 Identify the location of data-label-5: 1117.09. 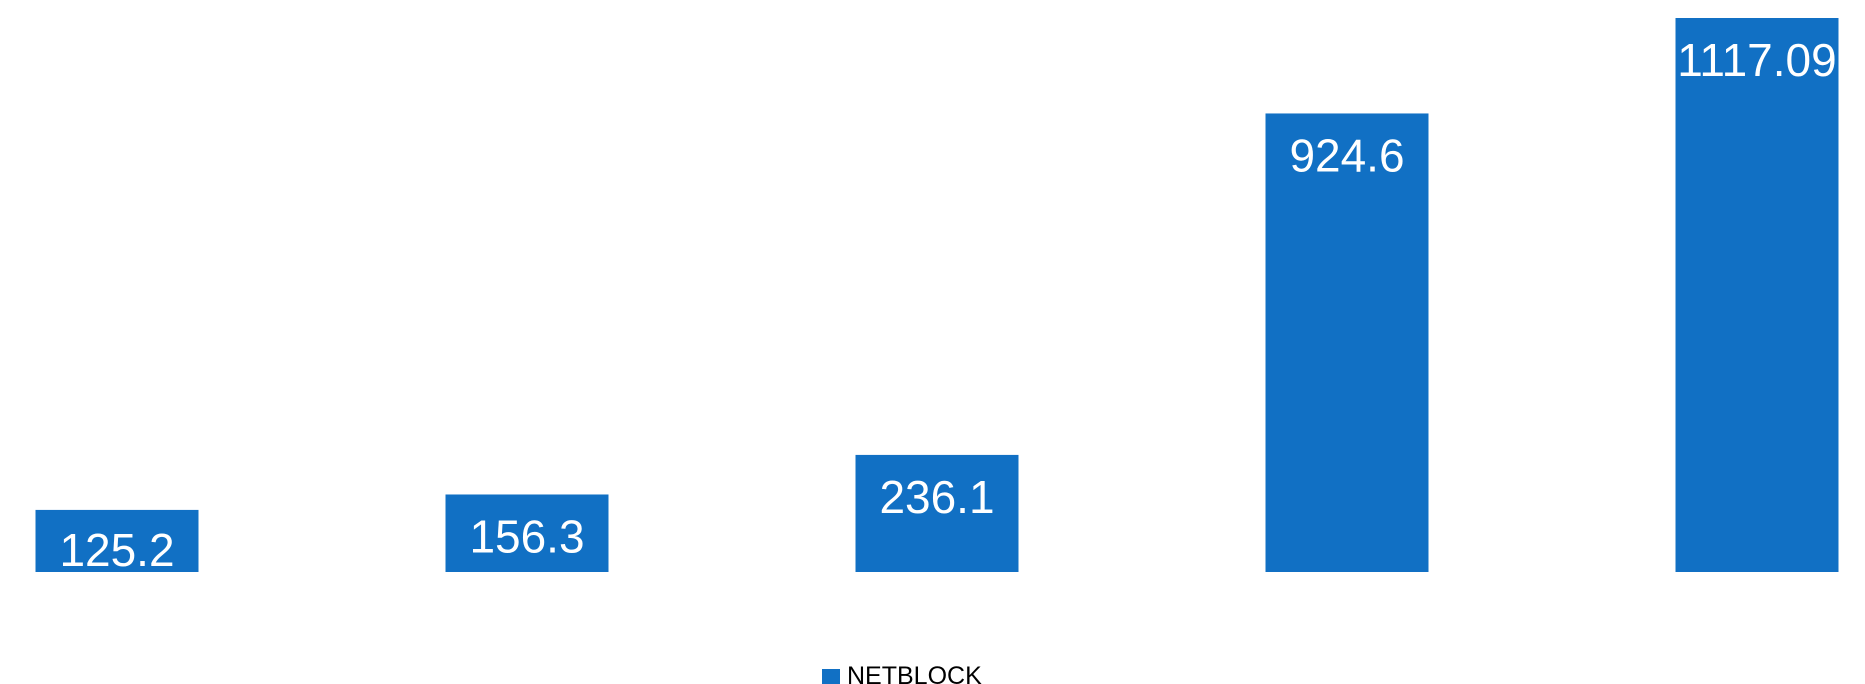
(1756, 60).